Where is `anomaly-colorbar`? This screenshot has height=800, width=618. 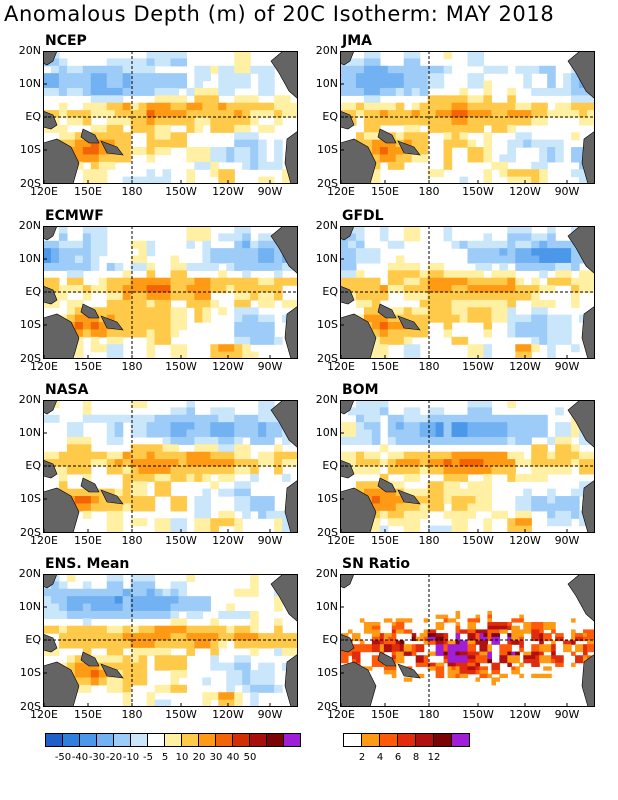 anomaly-colorbar is located at coordinates (173, 740).